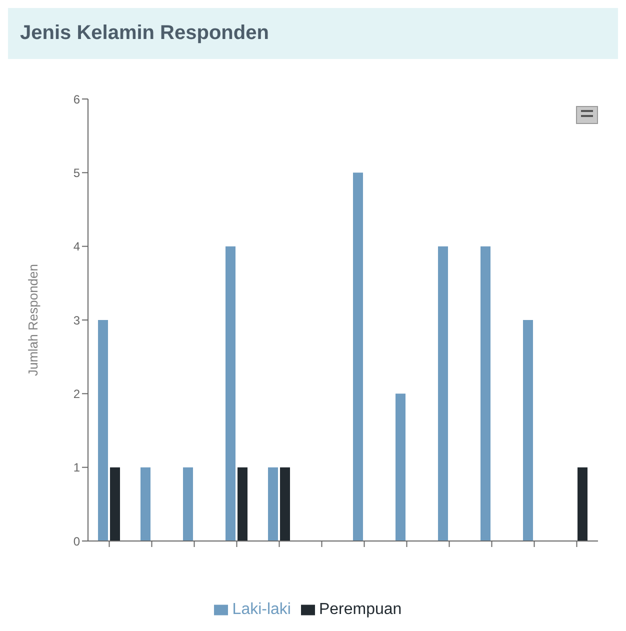 The width and height of the screenshot is (626, 631). What do you see at coordinates (33, 320) in the screenshot?
I see `y-axis-title: Jumlah Responden` at bounding box center [33, 320].